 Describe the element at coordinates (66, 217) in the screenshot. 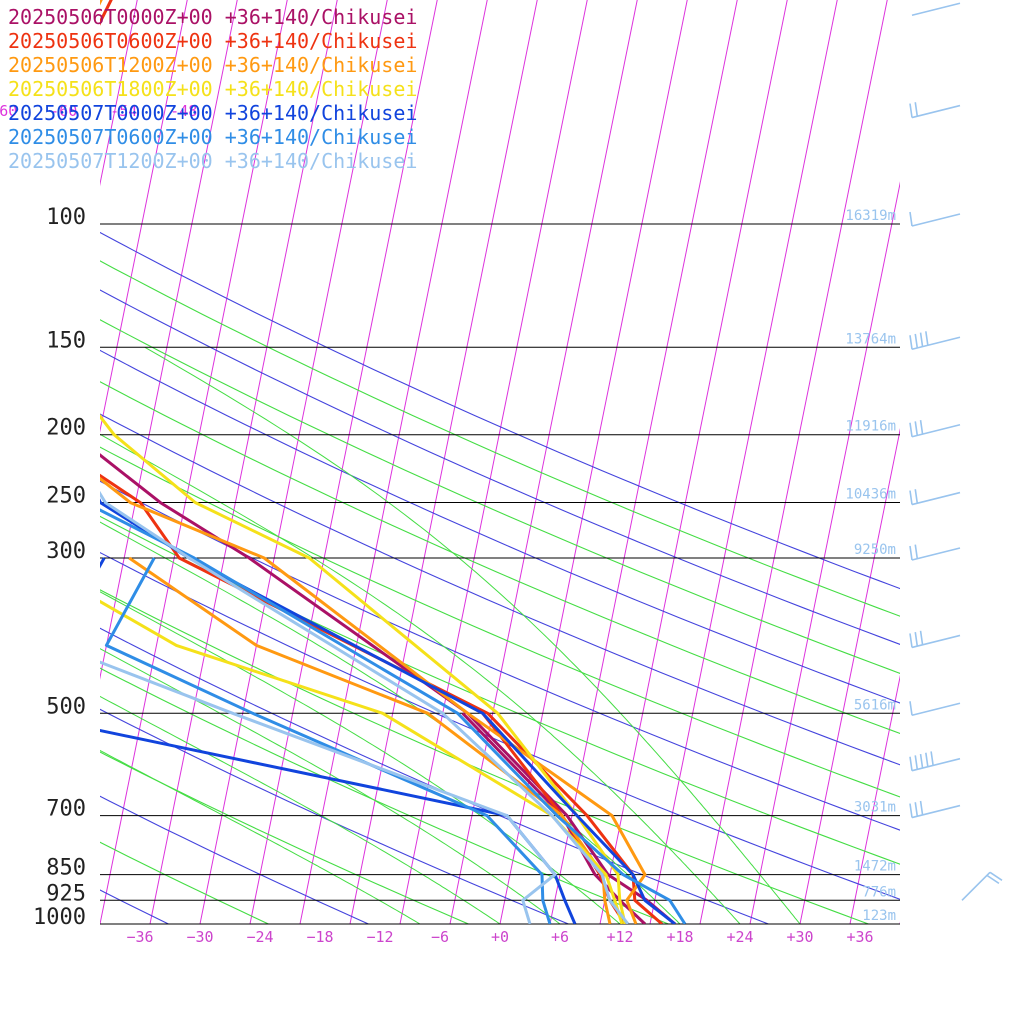

I see `pressure-label: 100` at that location.